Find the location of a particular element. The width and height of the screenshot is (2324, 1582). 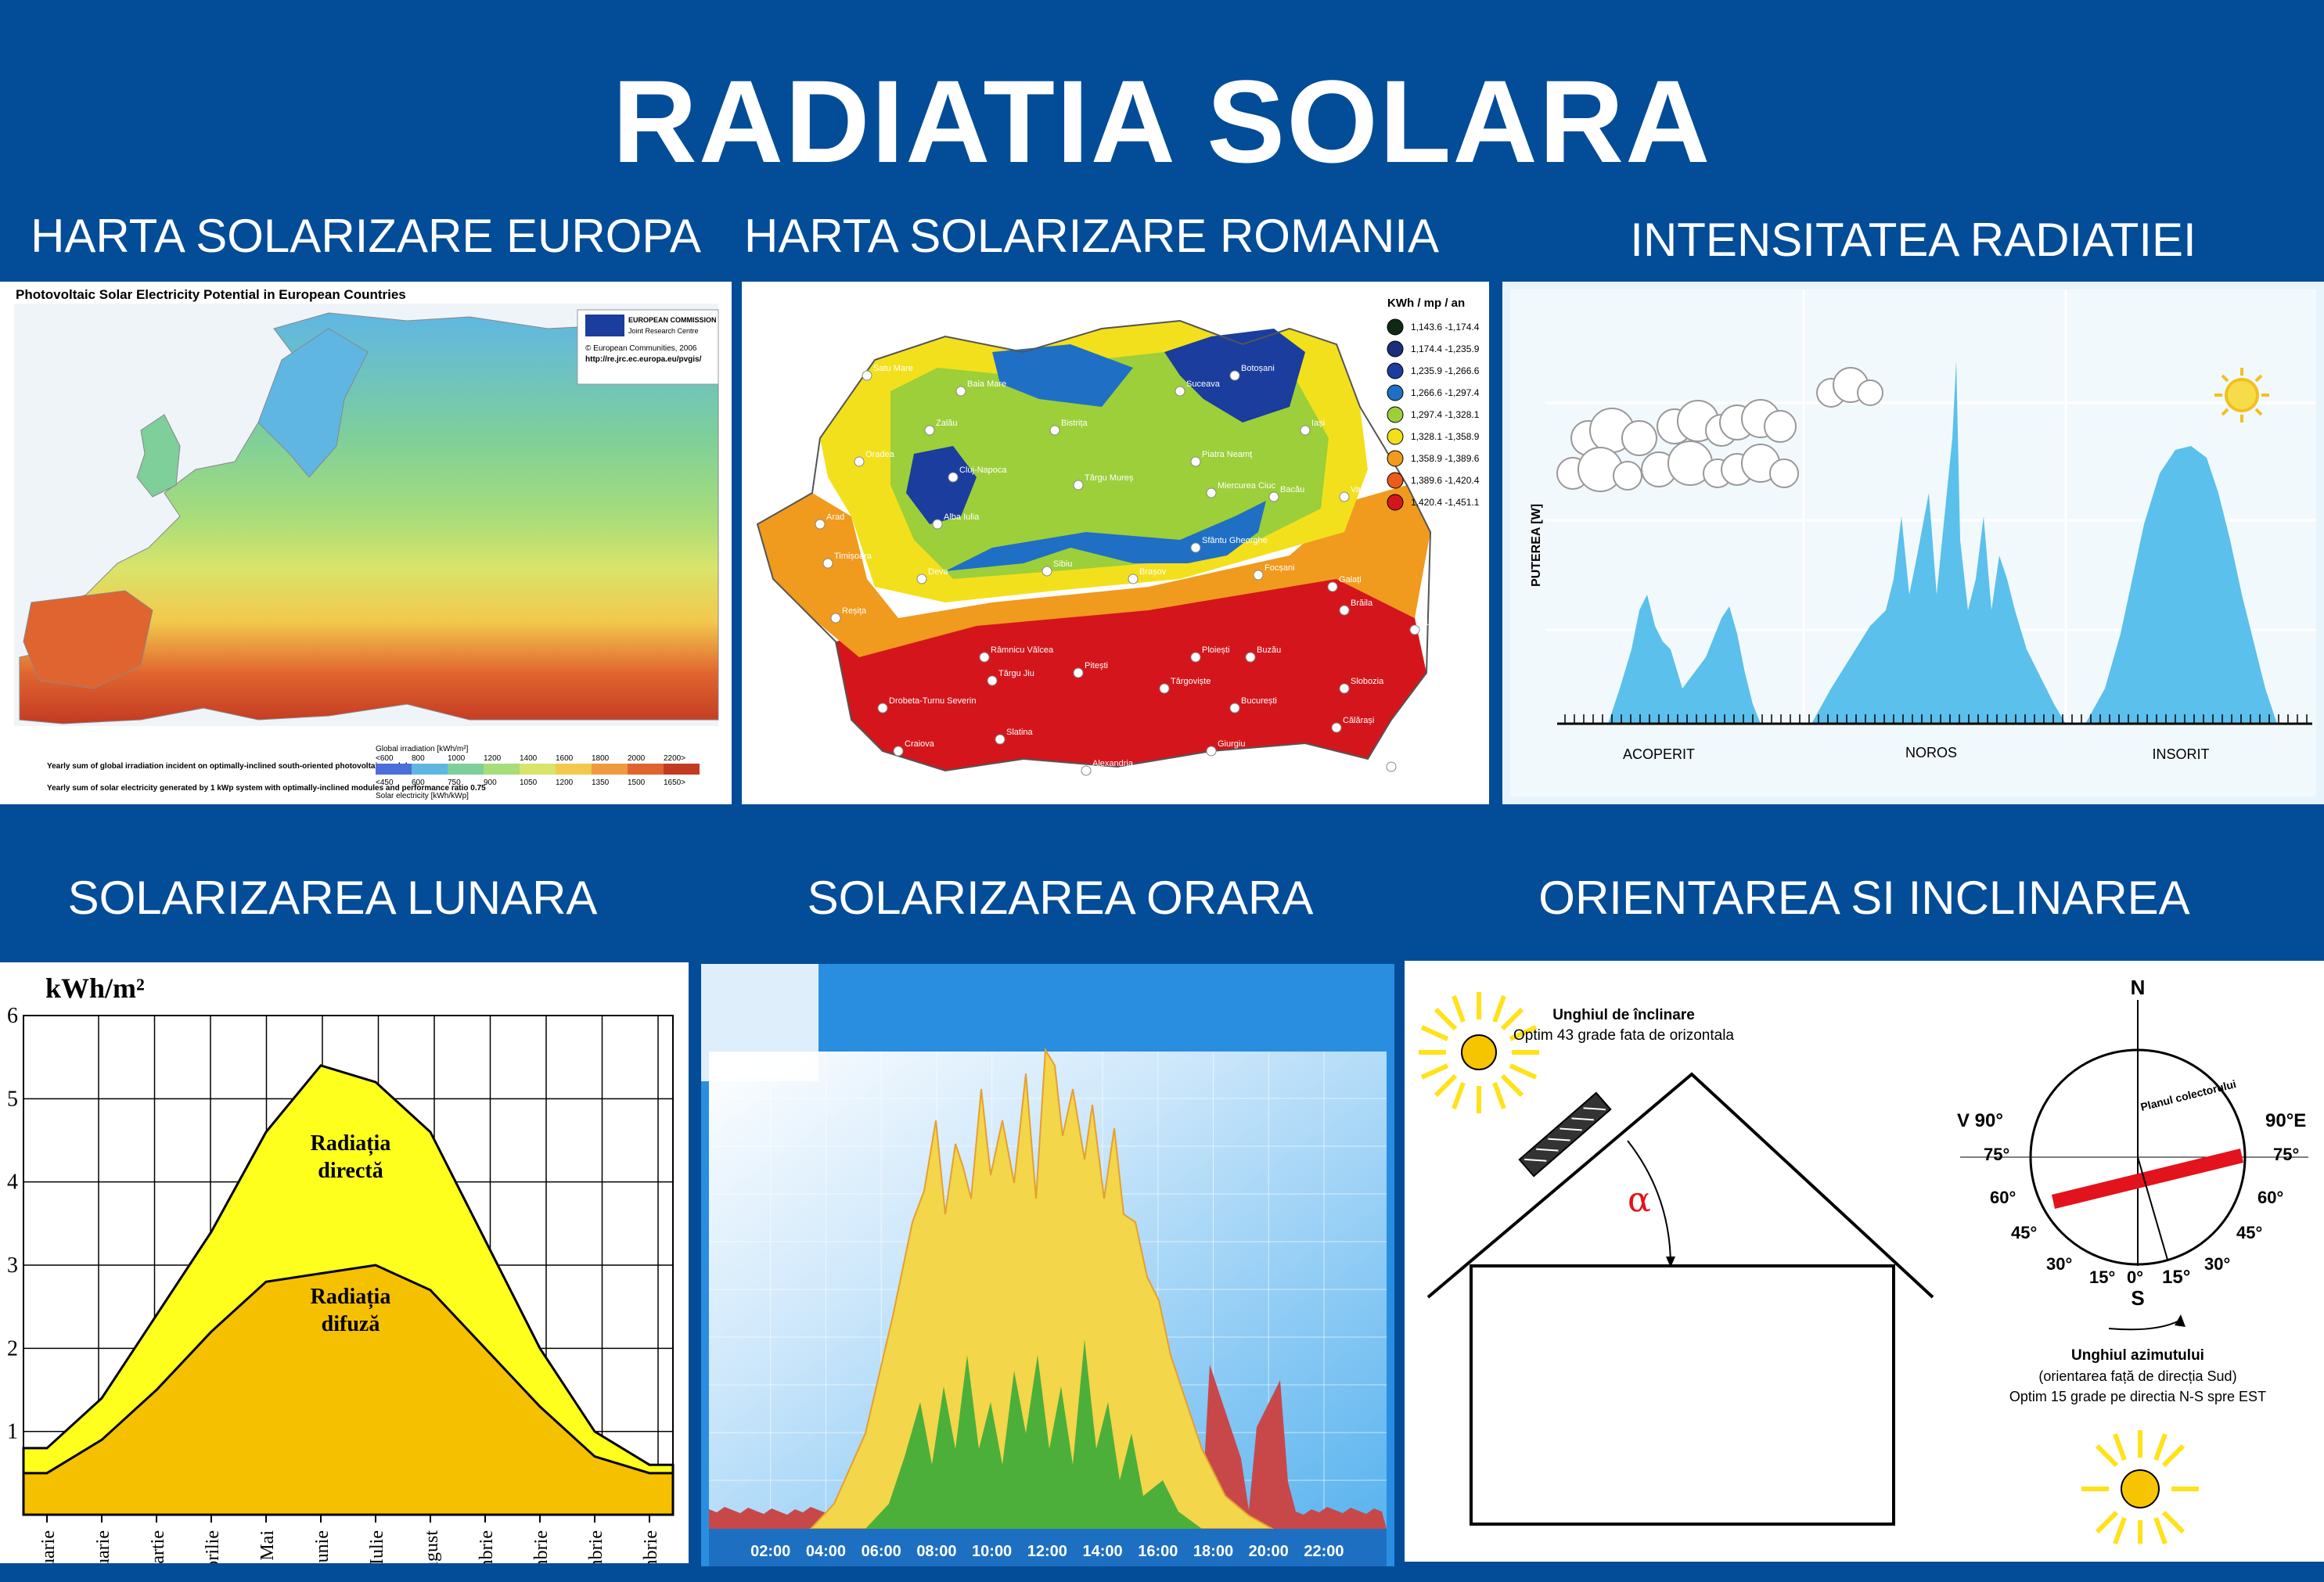

city-label: Iași is located at coordinates (1318, 423).